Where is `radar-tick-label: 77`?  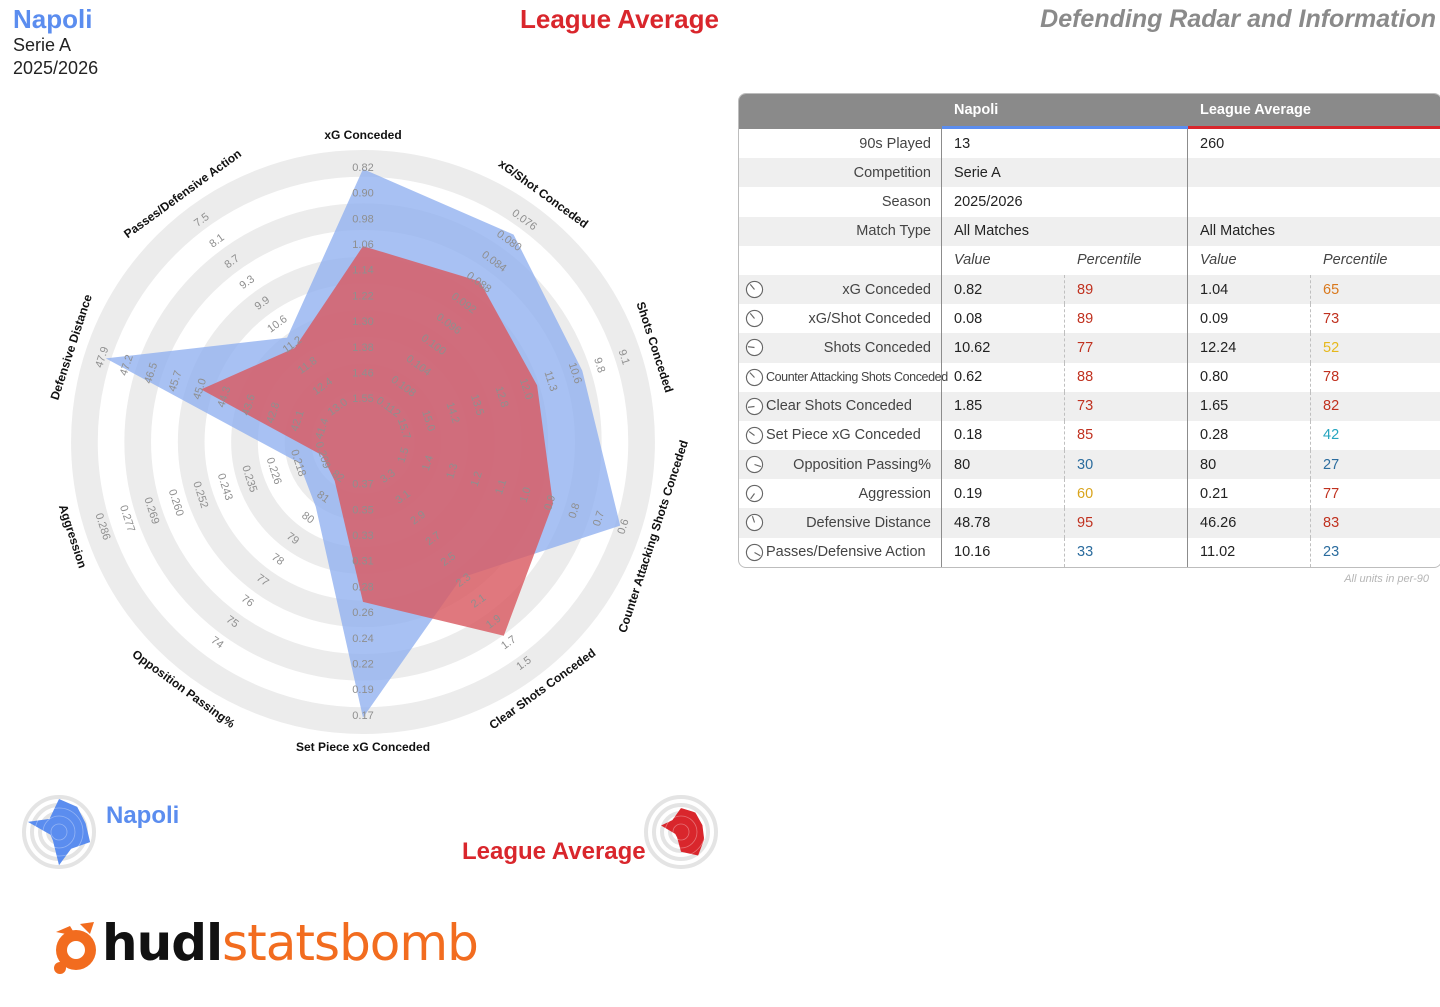 radar-tick-label: 77 is located at coordinates (262, 580).